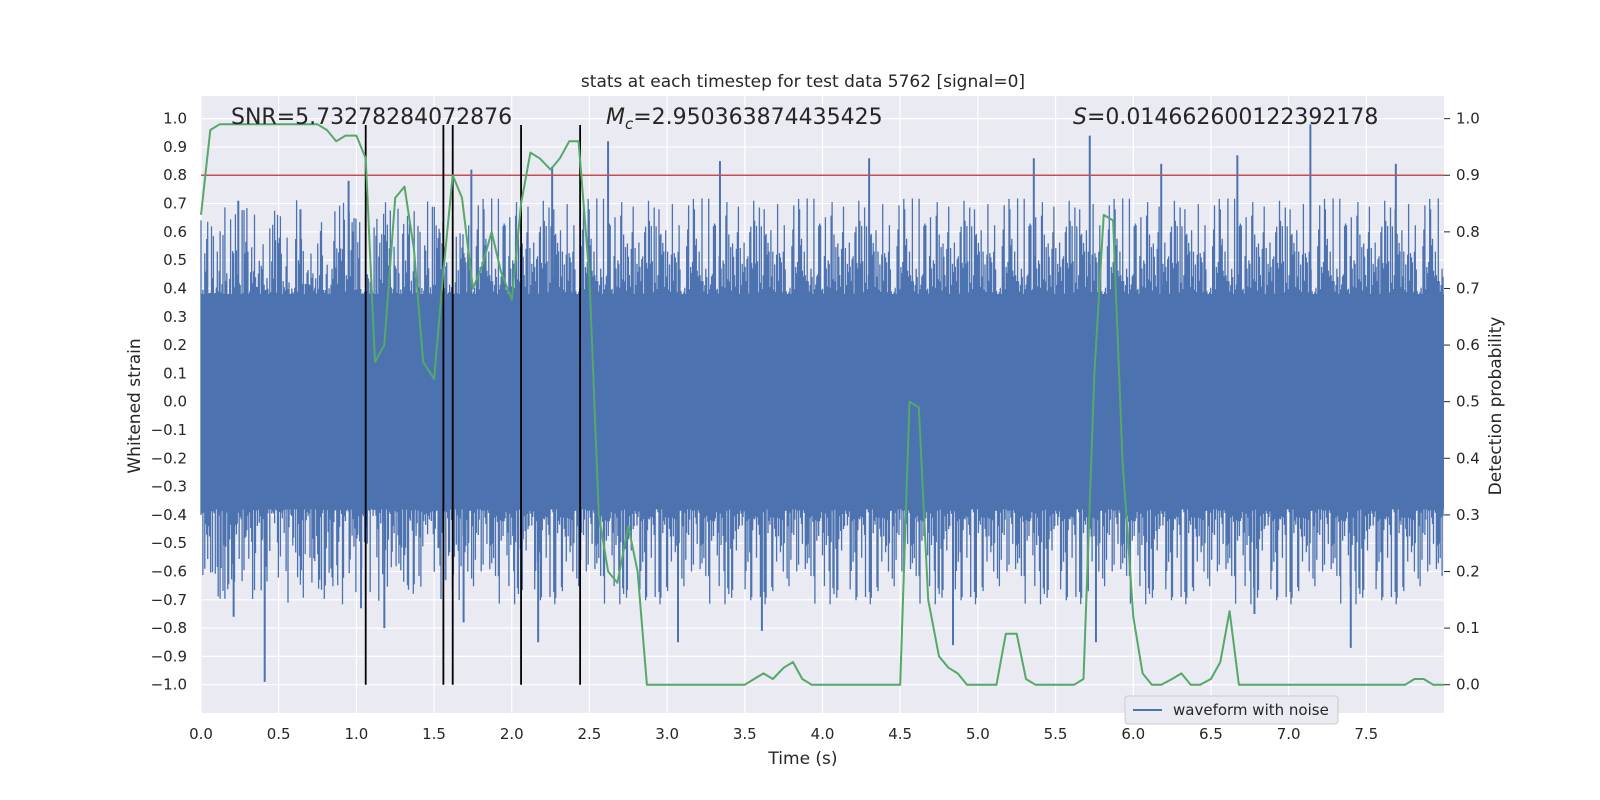 The width and height of the screenshot is (1600, 800). I want to click on y-tick-label: −0.5, so click(169, 543).